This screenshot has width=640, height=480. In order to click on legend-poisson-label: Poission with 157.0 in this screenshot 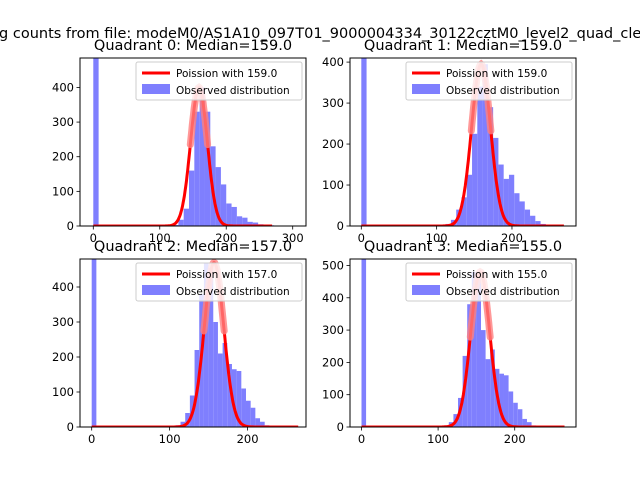, I will do `click(226, 275)`.